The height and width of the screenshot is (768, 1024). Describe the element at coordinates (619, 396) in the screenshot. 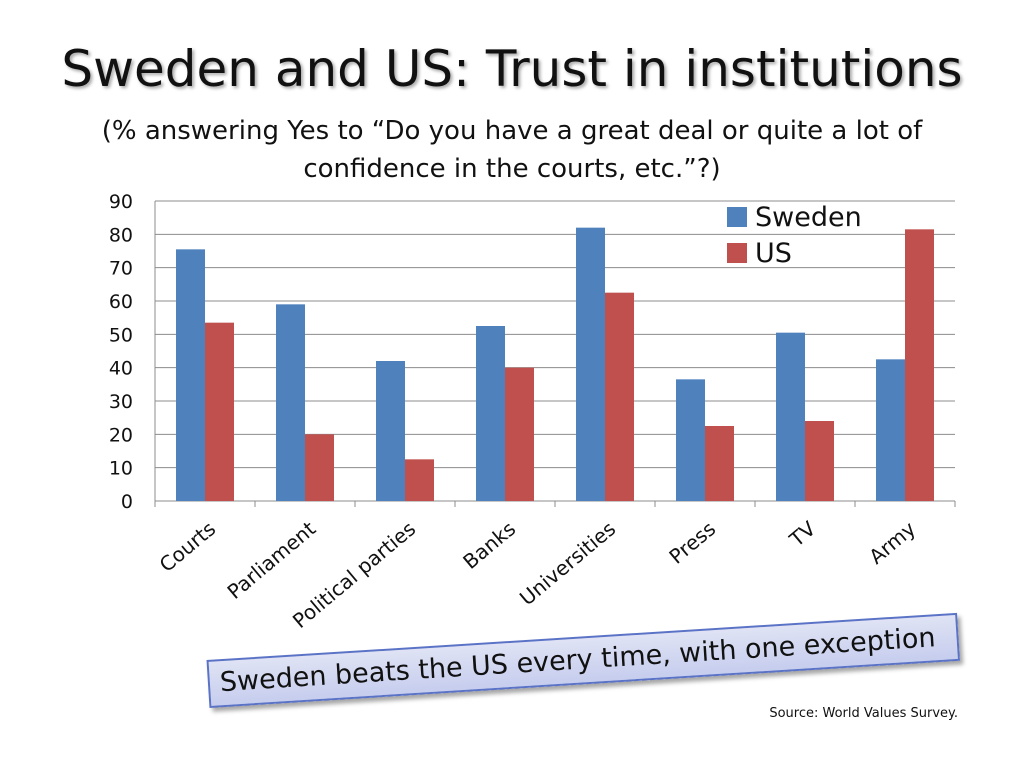

I see `bar-us-universities` at that location.